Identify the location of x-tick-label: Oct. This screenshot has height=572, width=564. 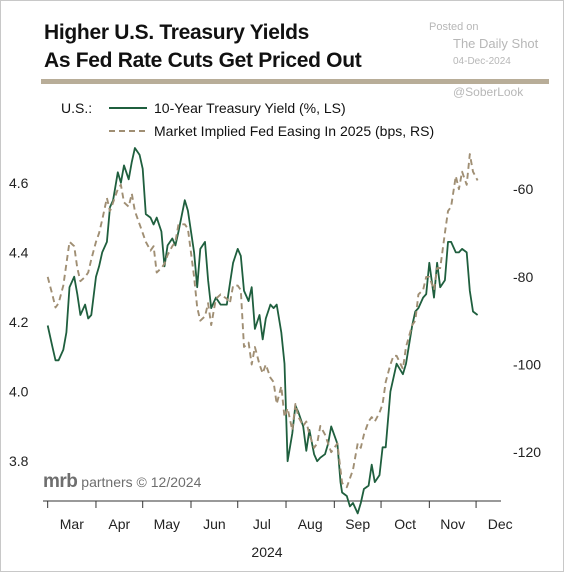
(405, 524).